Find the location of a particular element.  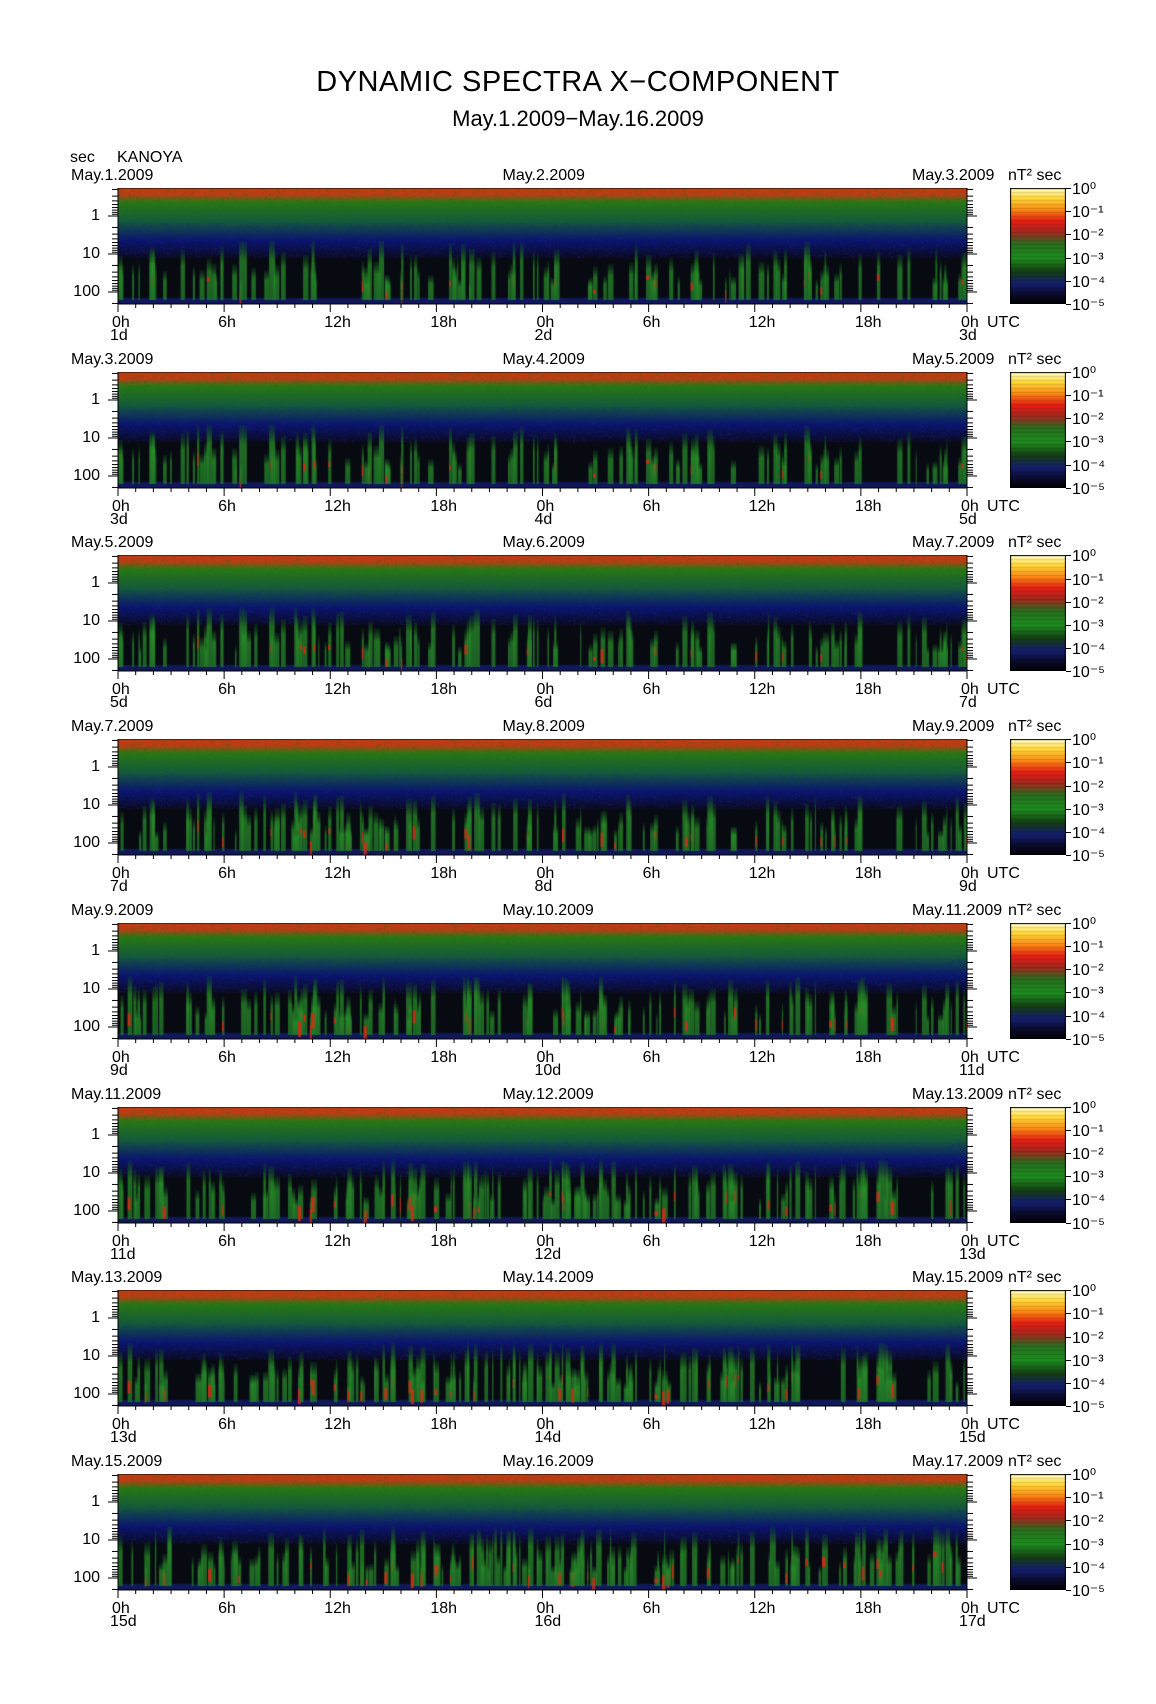

panel-mid-date: May.8.2009 is located at coordinates (543, 727).